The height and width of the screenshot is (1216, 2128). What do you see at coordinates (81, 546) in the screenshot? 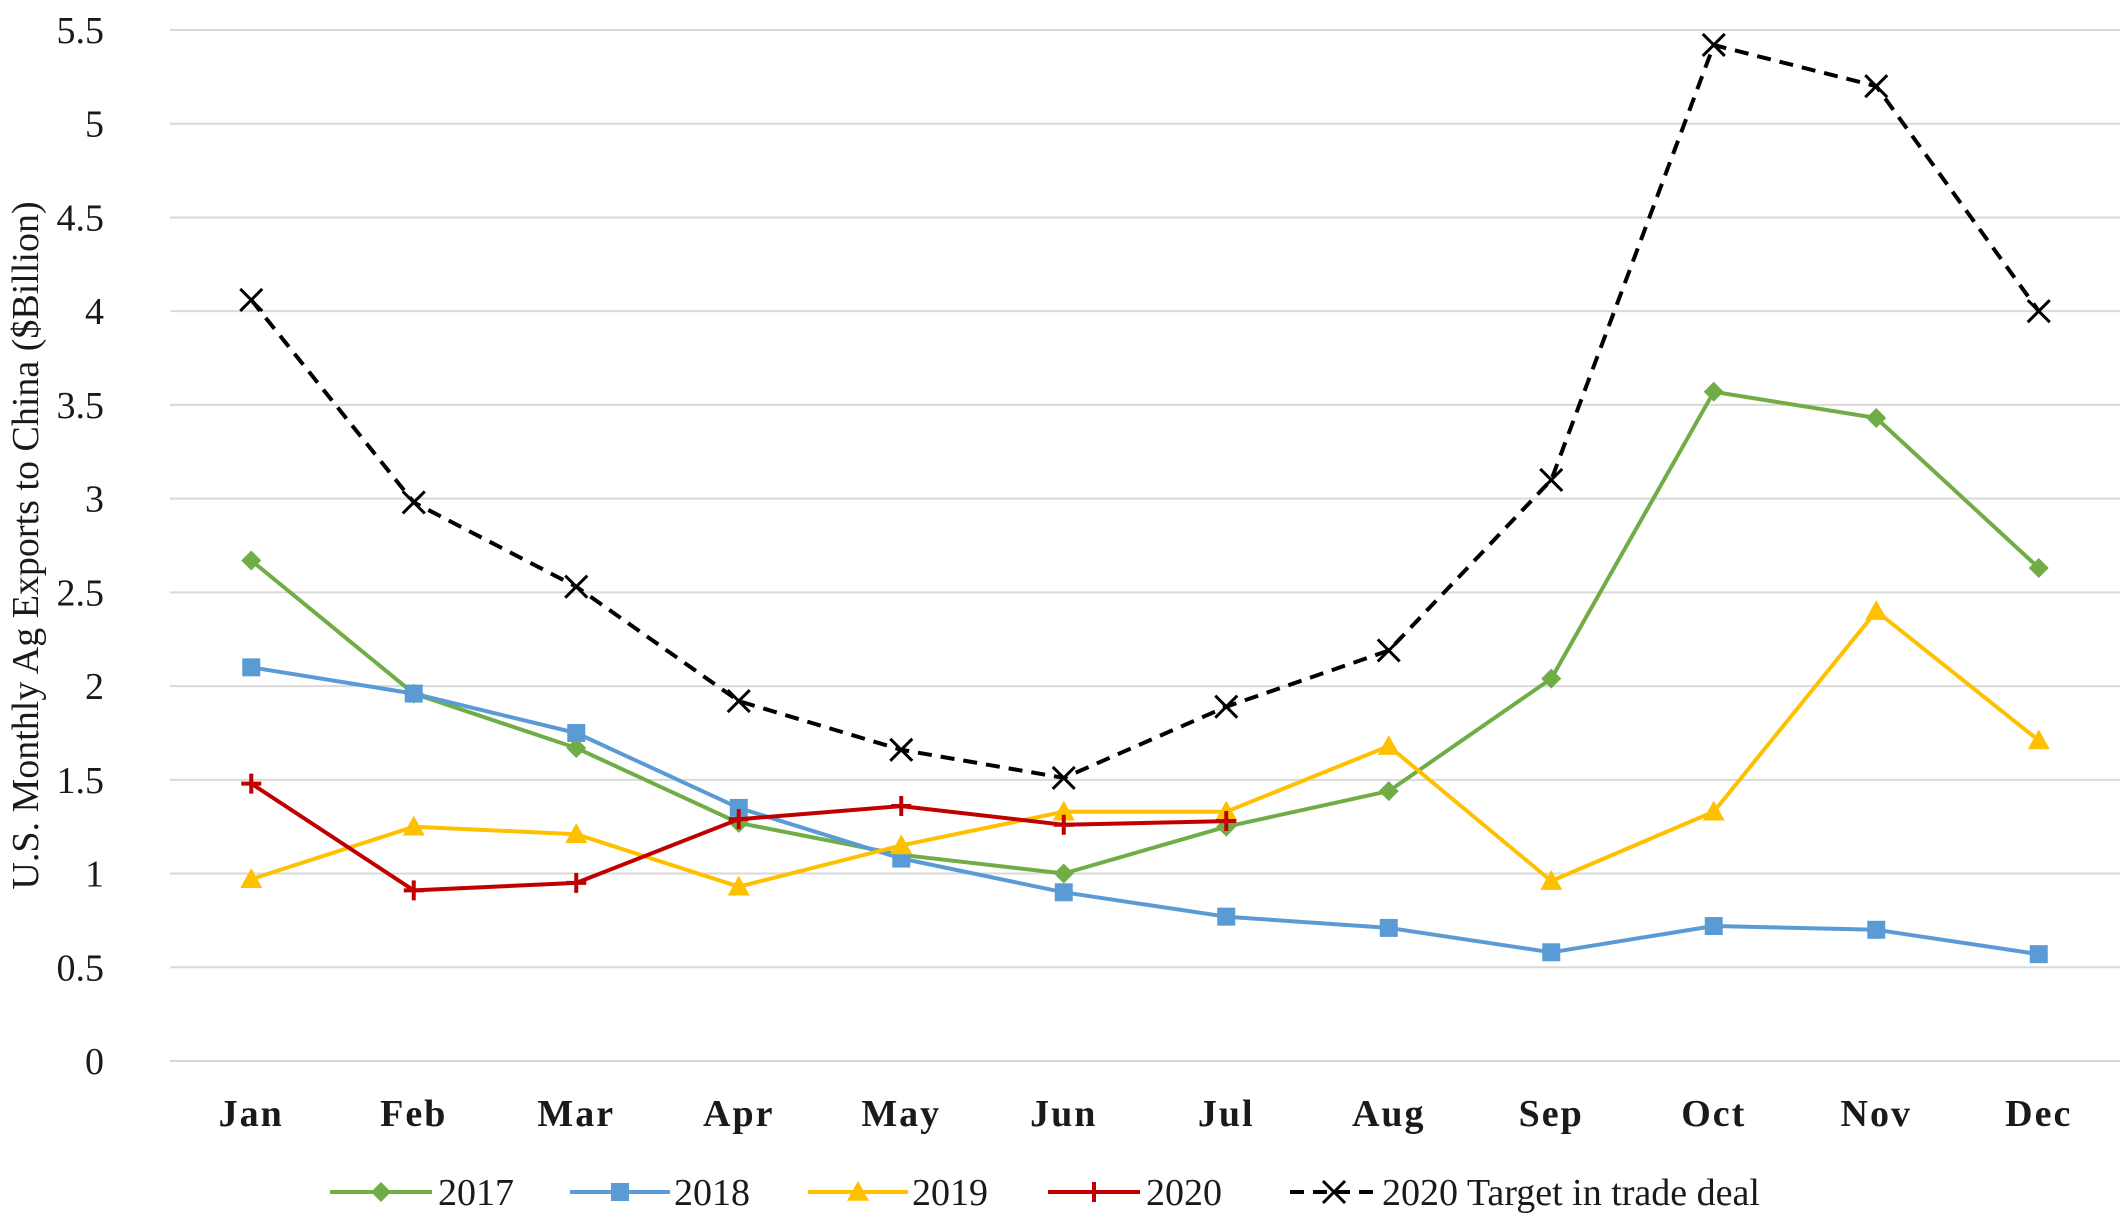
I see `y-axis-ticks: 0 0.5 1 1.5 2 2.5 3 3.5 4 4.5 5 5.5` at bounding box center [81, 546].